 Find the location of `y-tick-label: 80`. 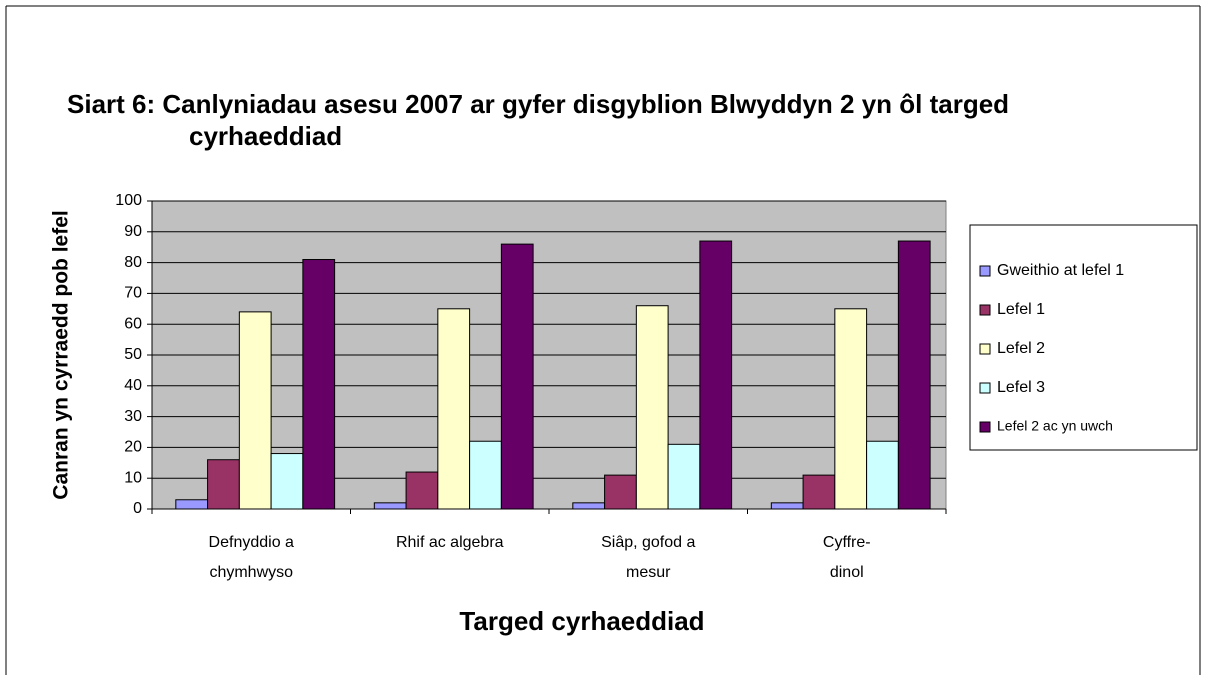

y-tick-label: 80 is located at coordinates (133, 262).